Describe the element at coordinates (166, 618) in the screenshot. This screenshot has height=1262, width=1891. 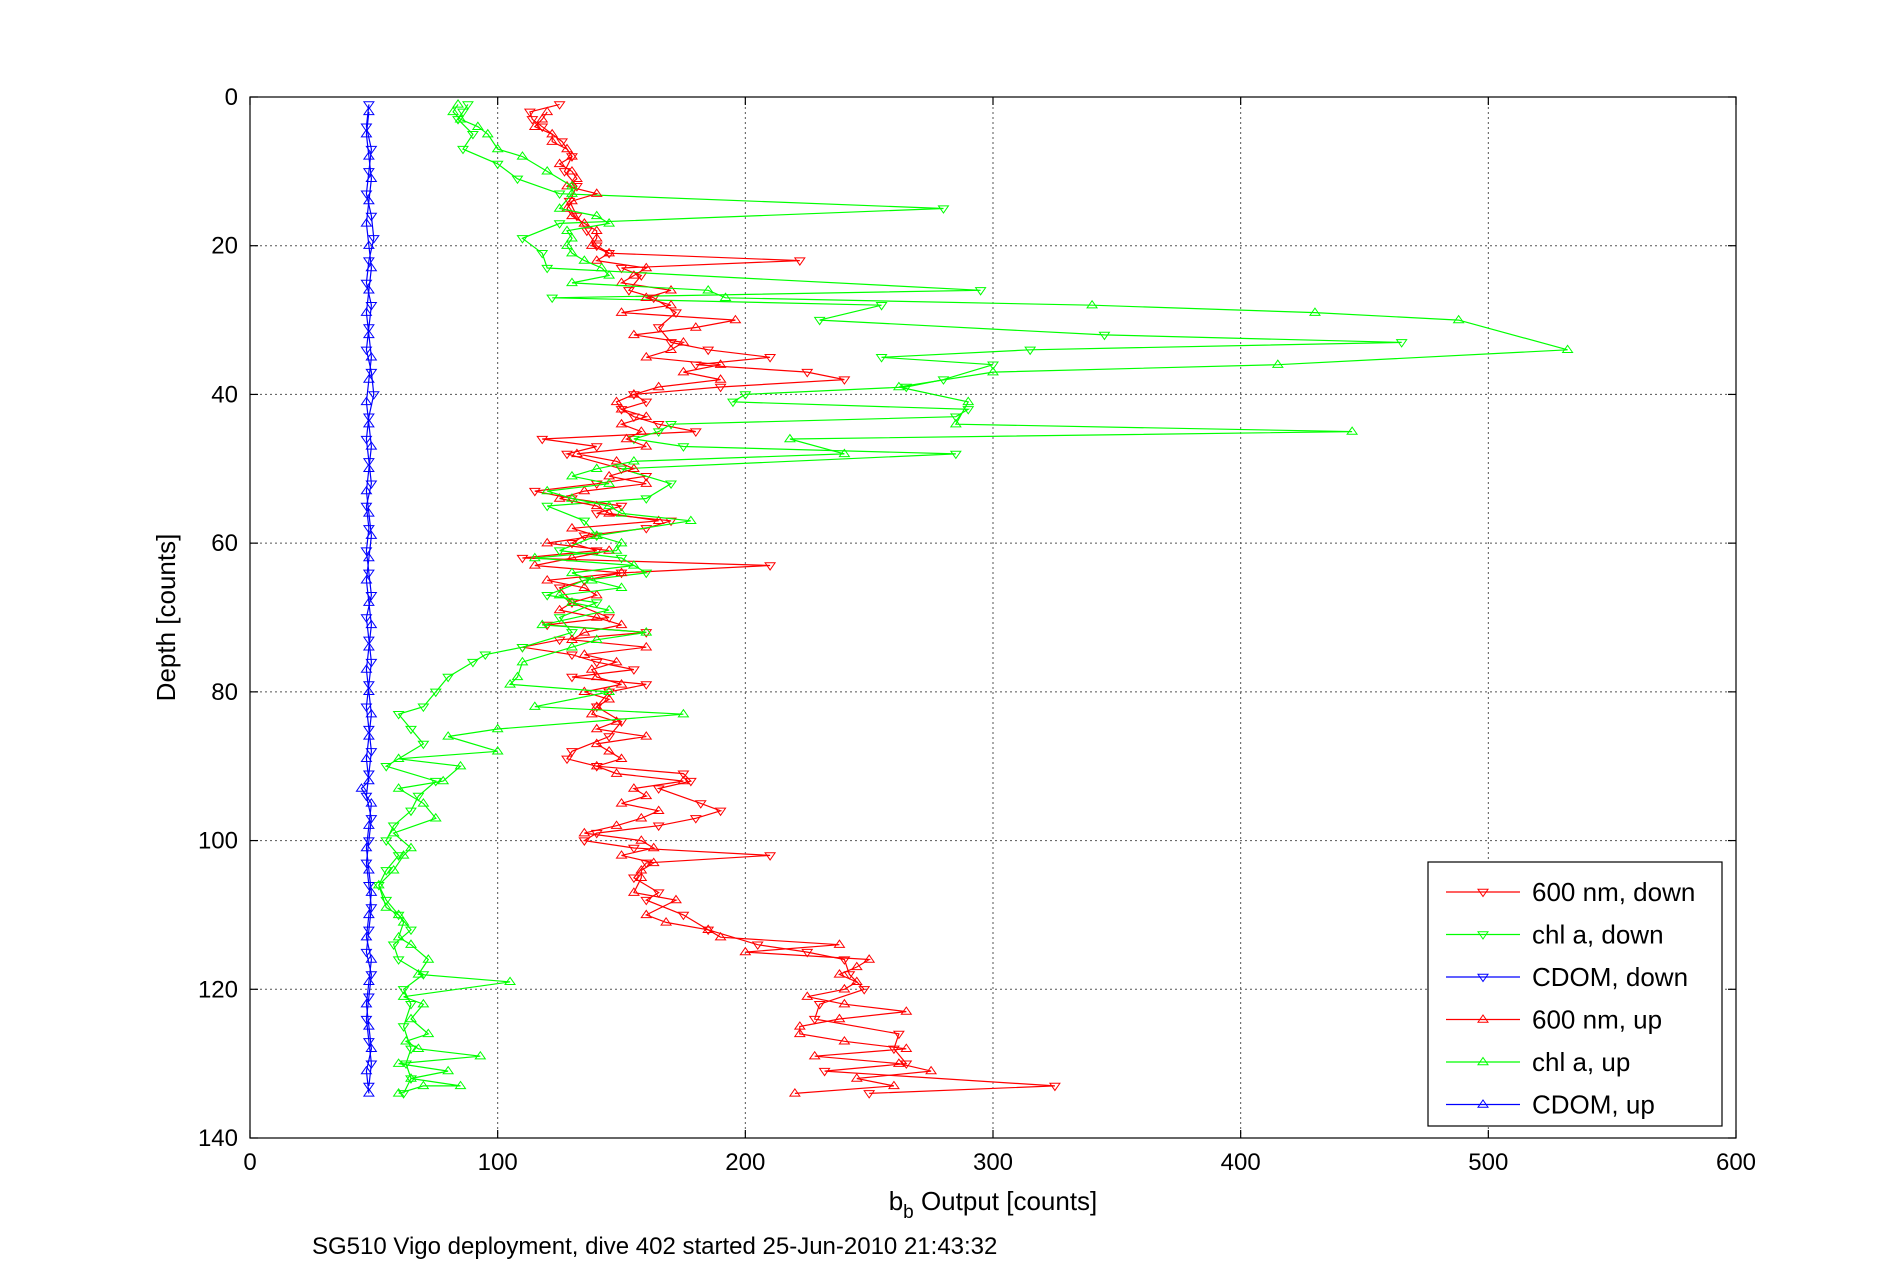
I see `y-axis-label: Depth [counts]` at that location.